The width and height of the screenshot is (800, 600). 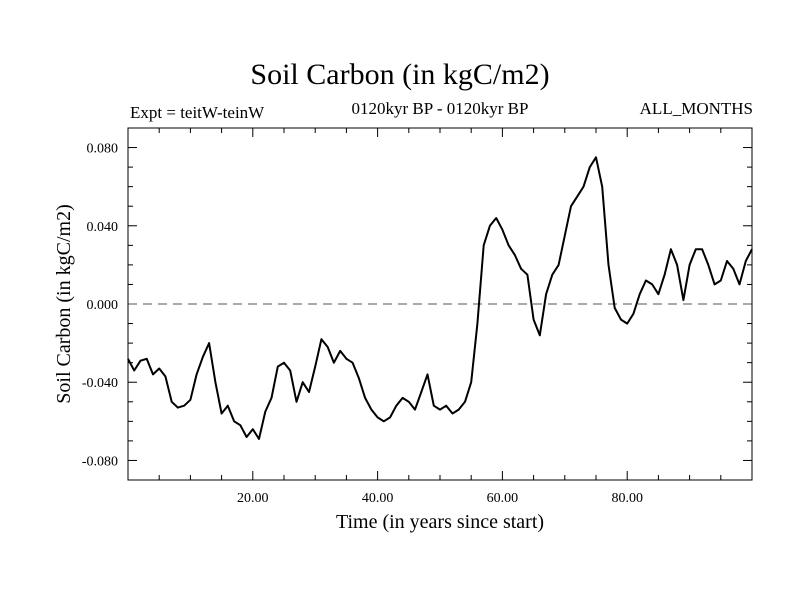 I want to click on x-tick-label: 80.00, so click(x=627, y=498).